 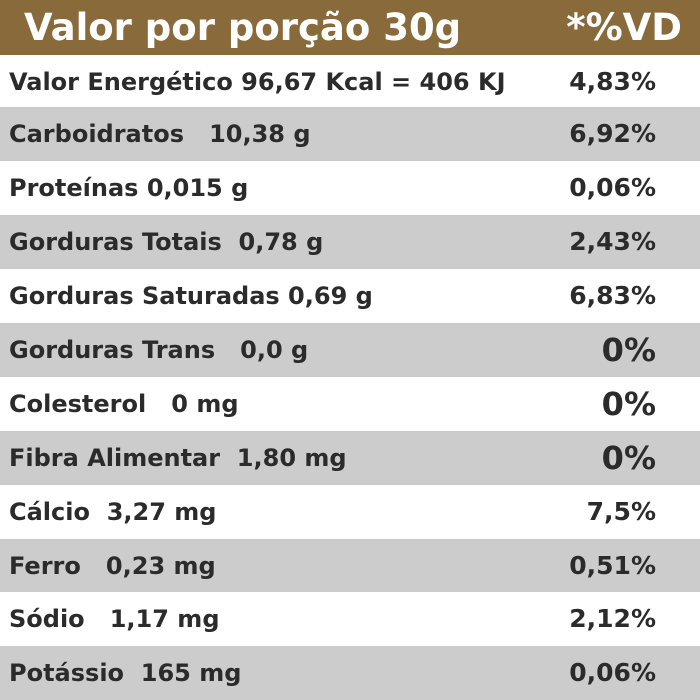 What do you see at coordinates (350, 188) in the screenshot?
I see `table-row-proteins: Proteínas 0,015 g 0,06%` at bounding box center [350, 188].